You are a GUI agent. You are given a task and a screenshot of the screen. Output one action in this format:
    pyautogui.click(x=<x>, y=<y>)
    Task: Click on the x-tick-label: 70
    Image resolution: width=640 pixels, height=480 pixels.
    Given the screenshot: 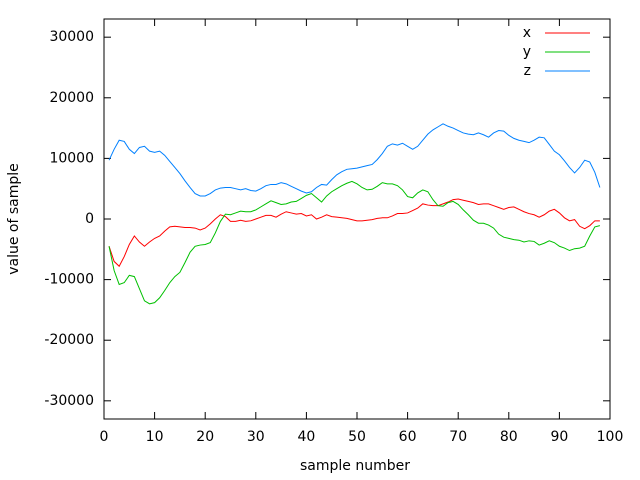 What is the action you would take?
    pyautogui.click(x=458, y=437)
    